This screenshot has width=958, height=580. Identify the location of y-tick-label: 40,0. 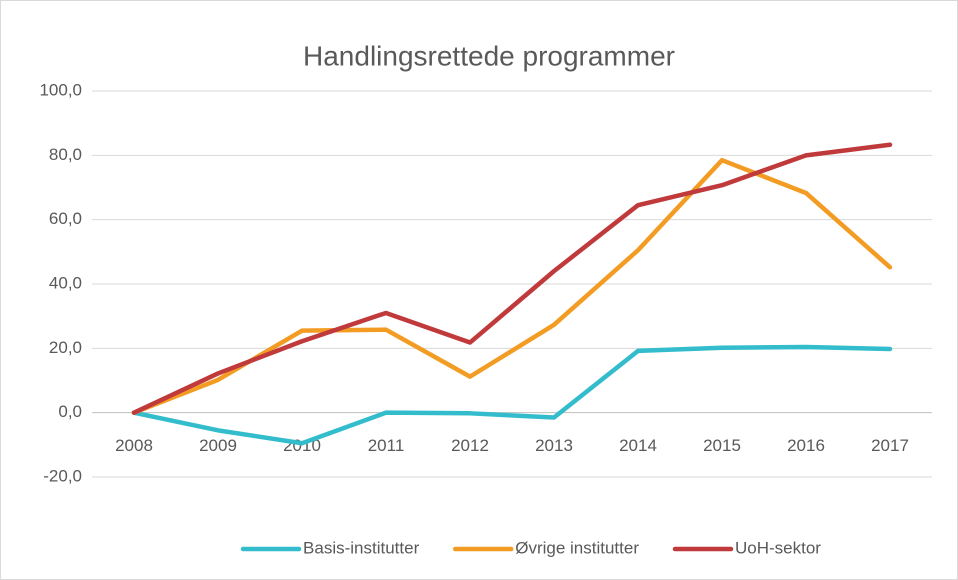
(65, 282).